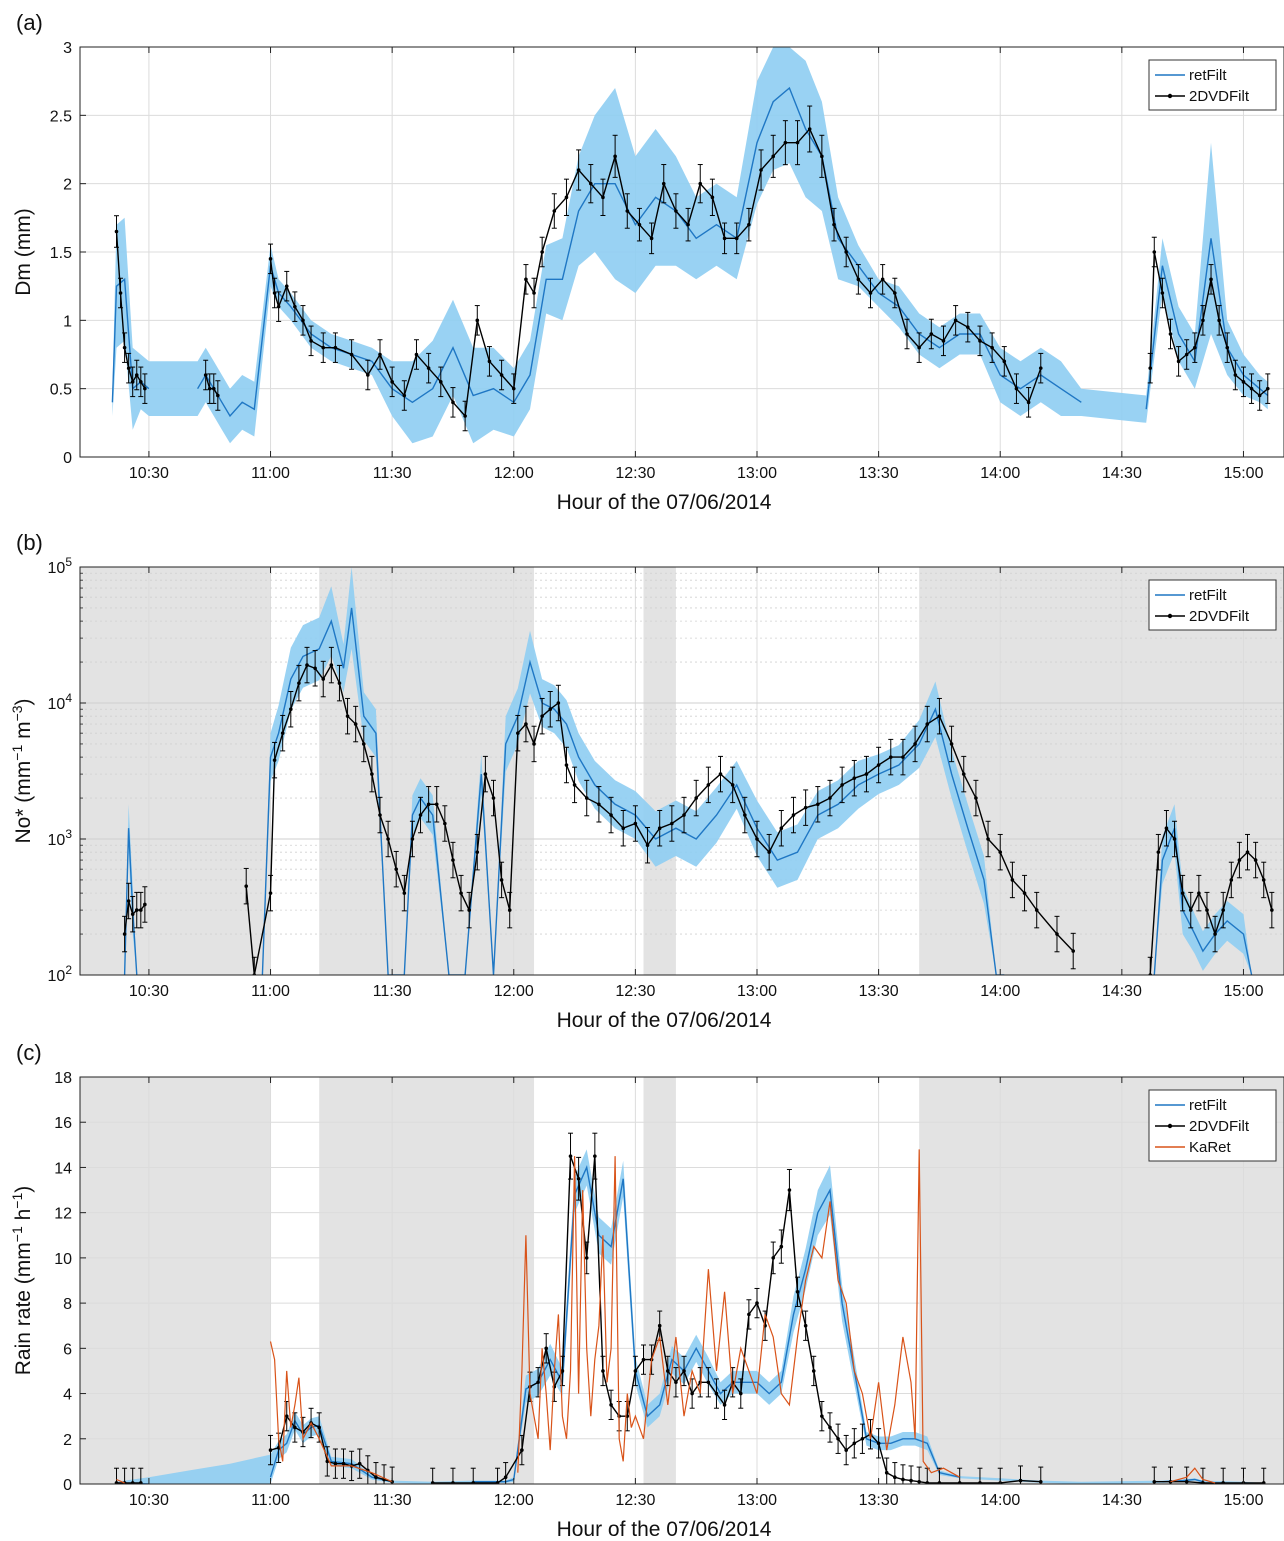 The width and height of the screenshot is (1284, 1541). What do you see at coordinates (1000, 1500) in the screenshot?
I see `x-tick-label: 14:00` at bounding box center [1000, 1500].